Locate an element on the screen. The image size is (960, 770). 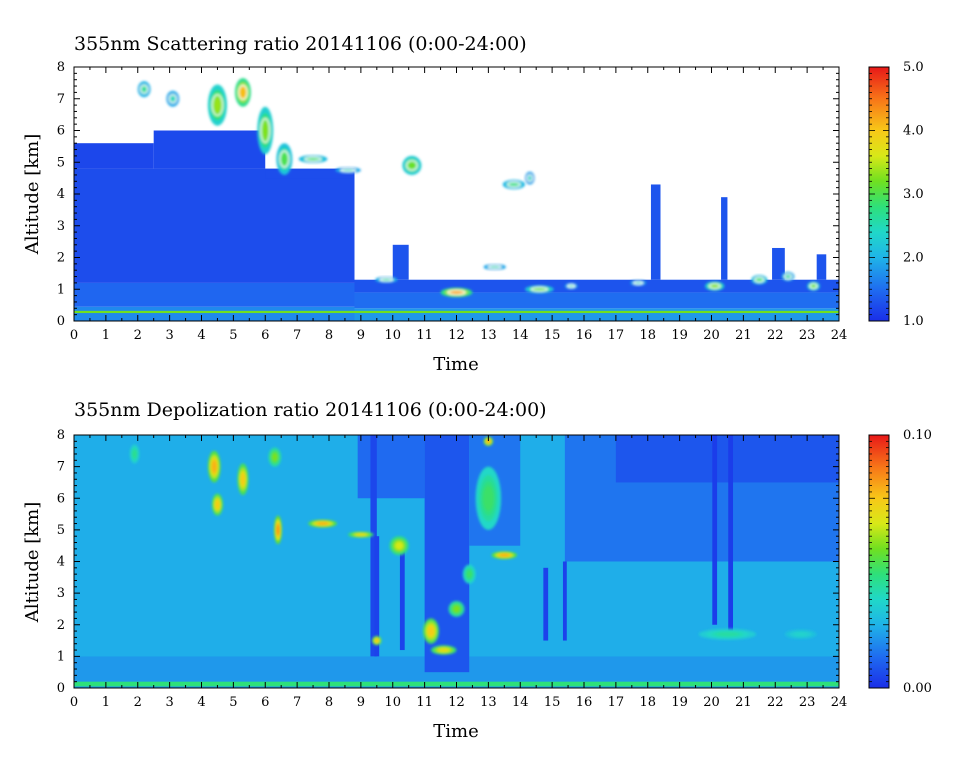
colorbar-label: 5.0 is located at coordinates (913, 67).